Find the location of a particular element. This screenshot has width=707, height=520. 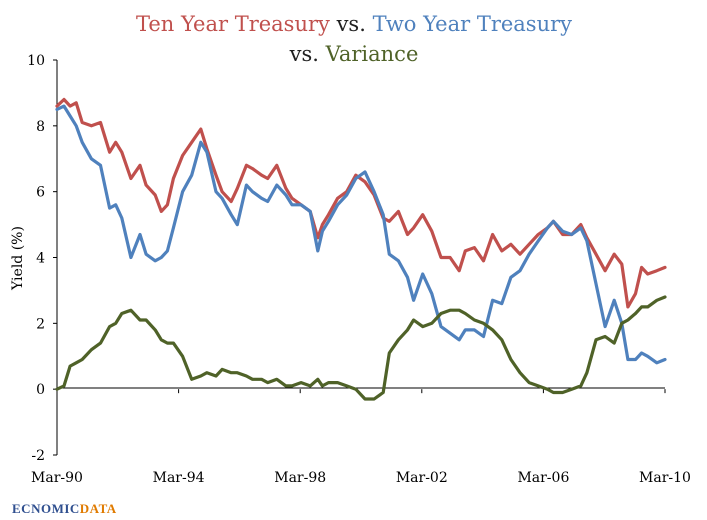

y-tick-label: 4 is located at coordinates (40, 259).